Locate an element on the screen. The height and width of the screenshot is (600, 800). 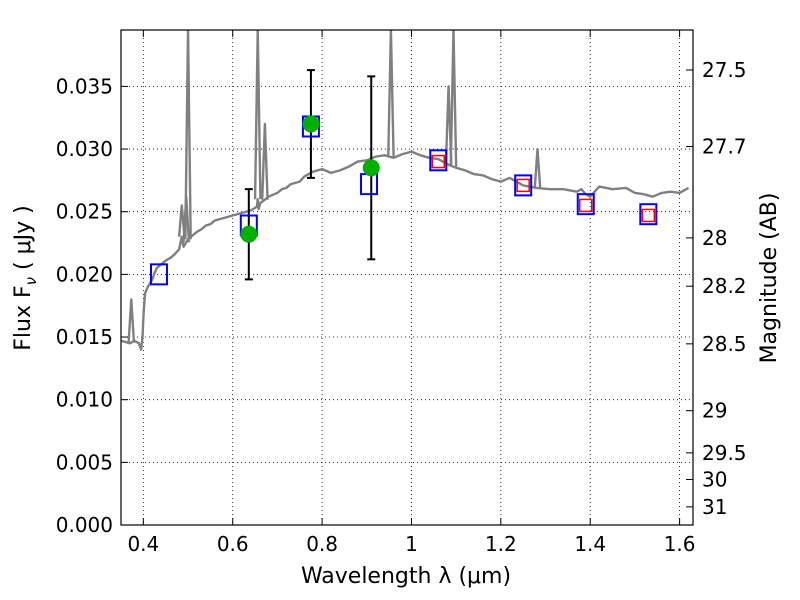
right-tick-label: 28 is located at coordinates (714, 238).